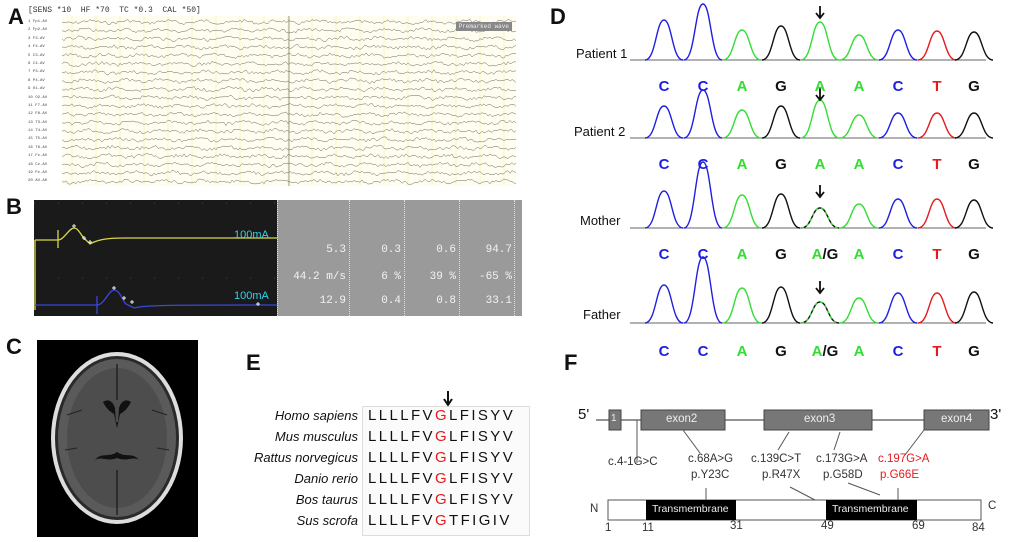 This screenshot has height=542, width=1024. I want to click on eeg-channel-label: 16 T6-AV, so click(38, 147).